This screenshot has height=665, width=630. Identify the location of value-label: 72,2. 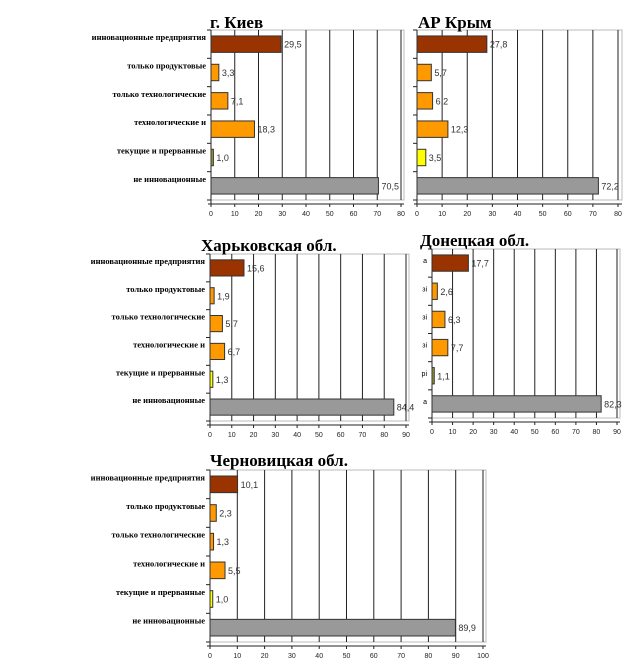
(610, 186).